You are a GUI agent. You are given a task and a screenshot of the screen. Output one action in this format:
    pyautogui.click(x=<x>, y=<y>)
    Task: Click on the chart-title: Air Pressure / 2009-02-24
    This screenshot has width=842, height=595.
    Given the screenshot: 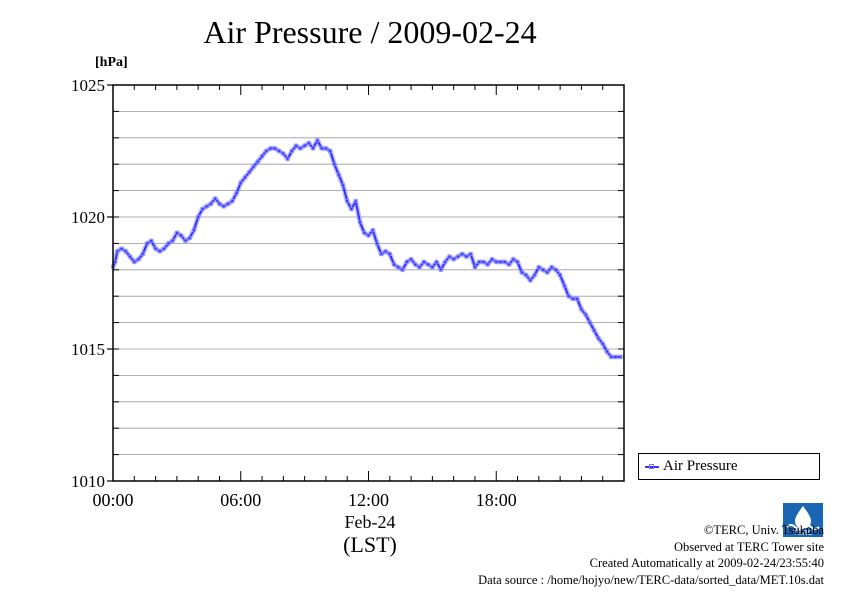 What is the action you would take?
    pyautogui.click(x=370, y=32)
    